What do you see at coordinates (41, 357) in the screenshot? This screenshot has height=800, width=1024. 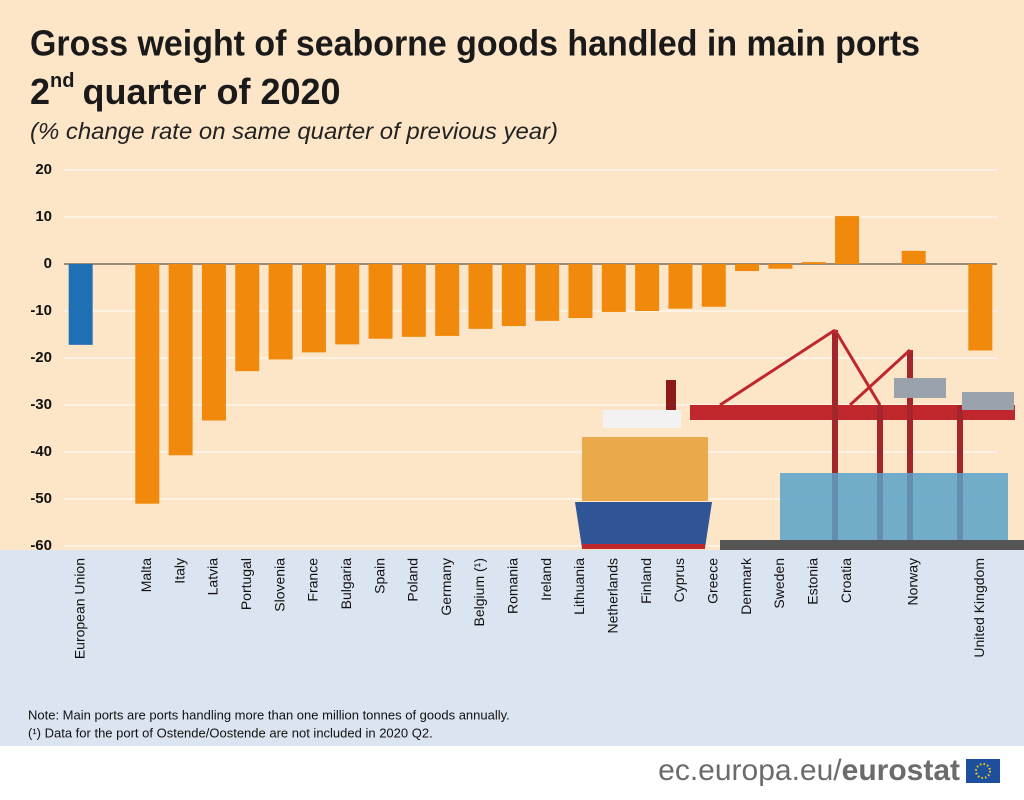 I see `y-tick-label: -20` at bounding box center [41, 357].